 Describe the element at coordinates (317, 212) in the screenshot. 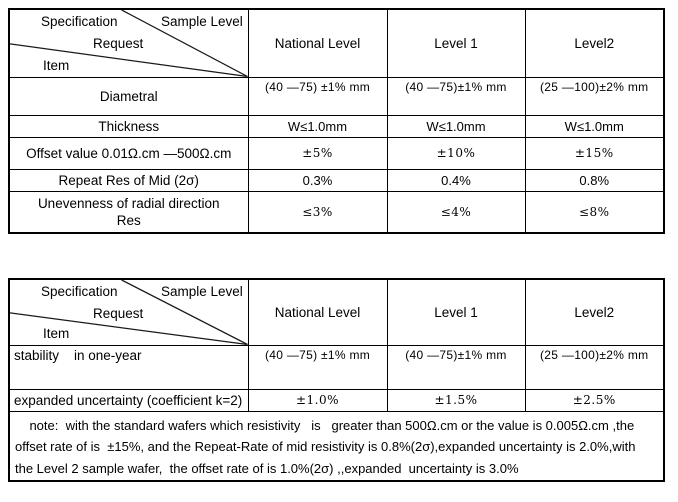

I see `cell-unevenness-national: ≤3%` at that location.